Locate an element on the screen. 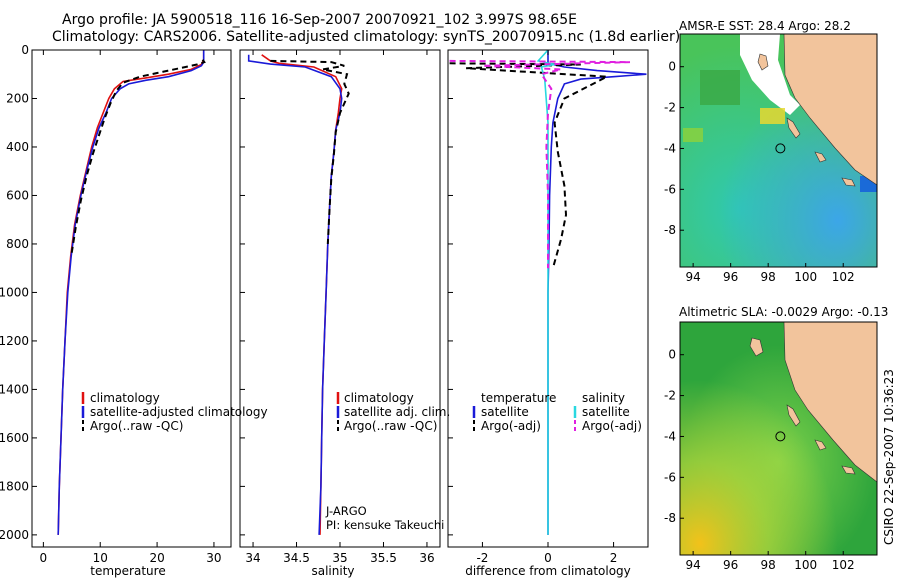 The image size is (900, 580). sla-map-axes: 94 96 98 100 102 0 -2 -4 -6 -8 is located at coordinates (759, 460).